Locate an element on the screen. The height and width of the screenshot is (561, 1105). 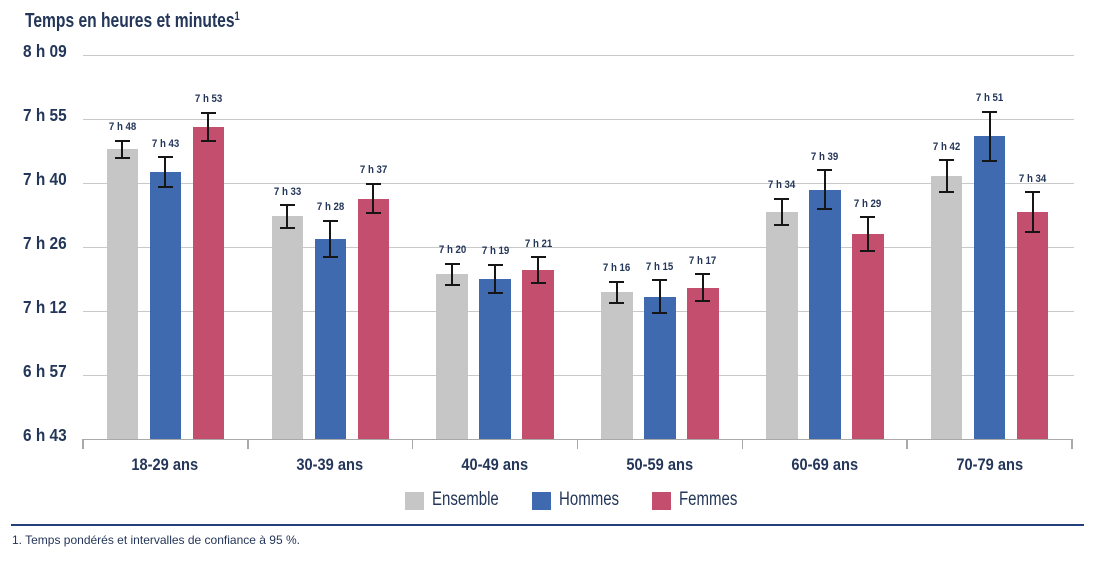
y-axis-tick-label: 8 h 09 is located at coordinates (45, 50).